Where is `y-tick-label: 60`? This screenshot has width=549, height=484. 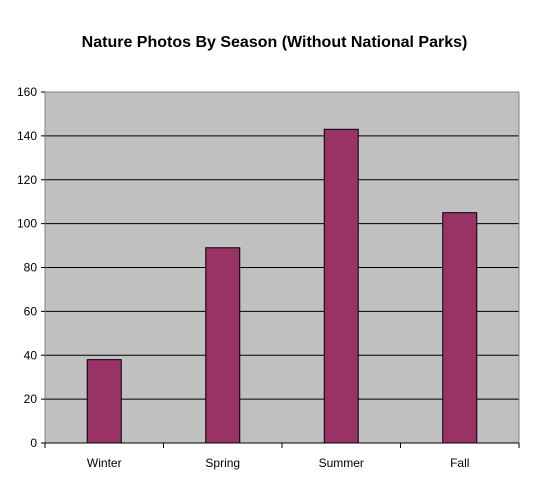 y-tick-label: 60 is located at coordinates (31, 311).